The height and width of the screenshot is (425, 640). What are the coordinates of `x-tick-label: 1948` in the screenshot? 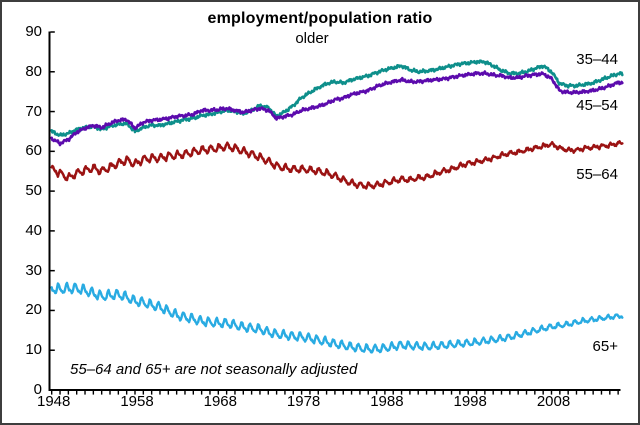 It's located at (54, 401).